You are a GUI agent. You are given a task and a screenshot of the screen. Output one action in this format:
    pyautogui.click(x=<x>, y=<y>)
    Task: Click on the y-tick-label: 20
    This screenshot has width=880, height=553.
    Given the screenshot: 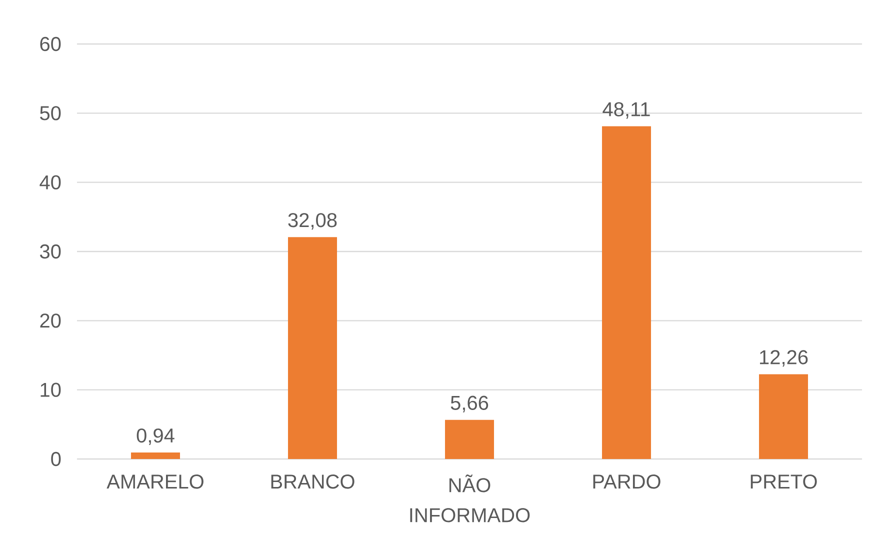 What is the action you would take?
    pyautogui.click(x=50, y=321)
    